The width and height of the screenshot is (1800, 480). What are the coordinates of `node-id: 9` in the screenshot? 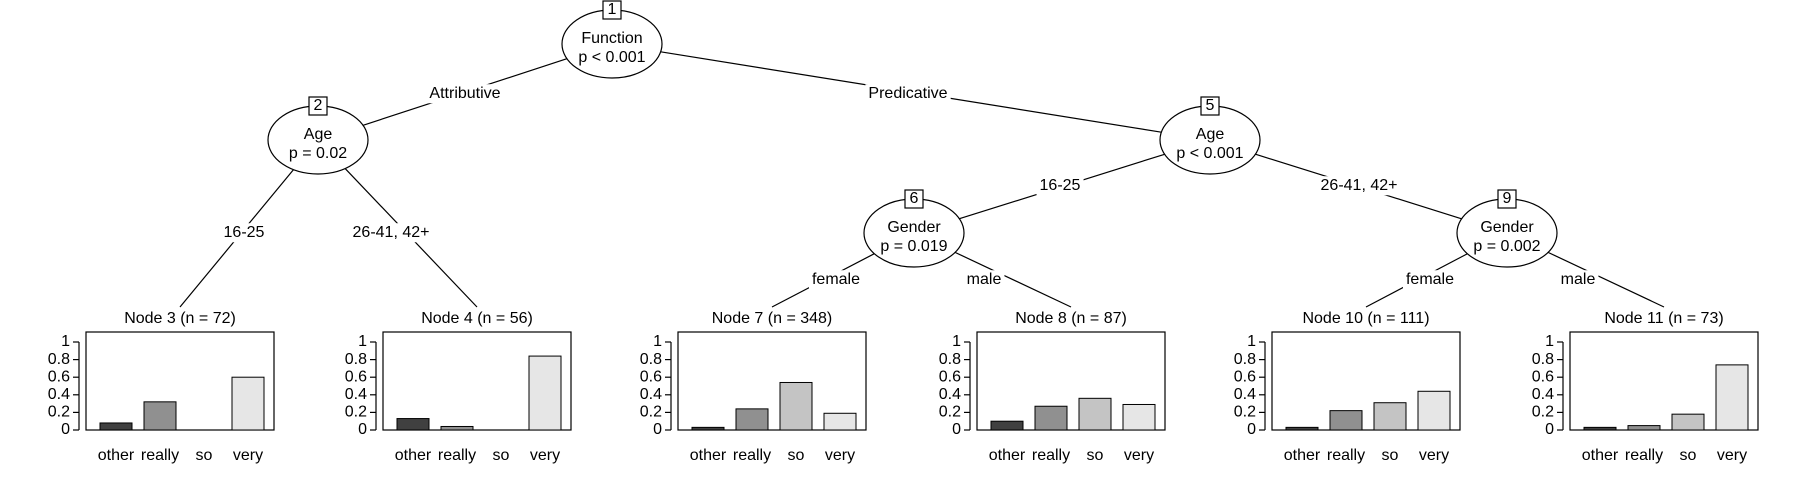 It's located at (1507, 198).